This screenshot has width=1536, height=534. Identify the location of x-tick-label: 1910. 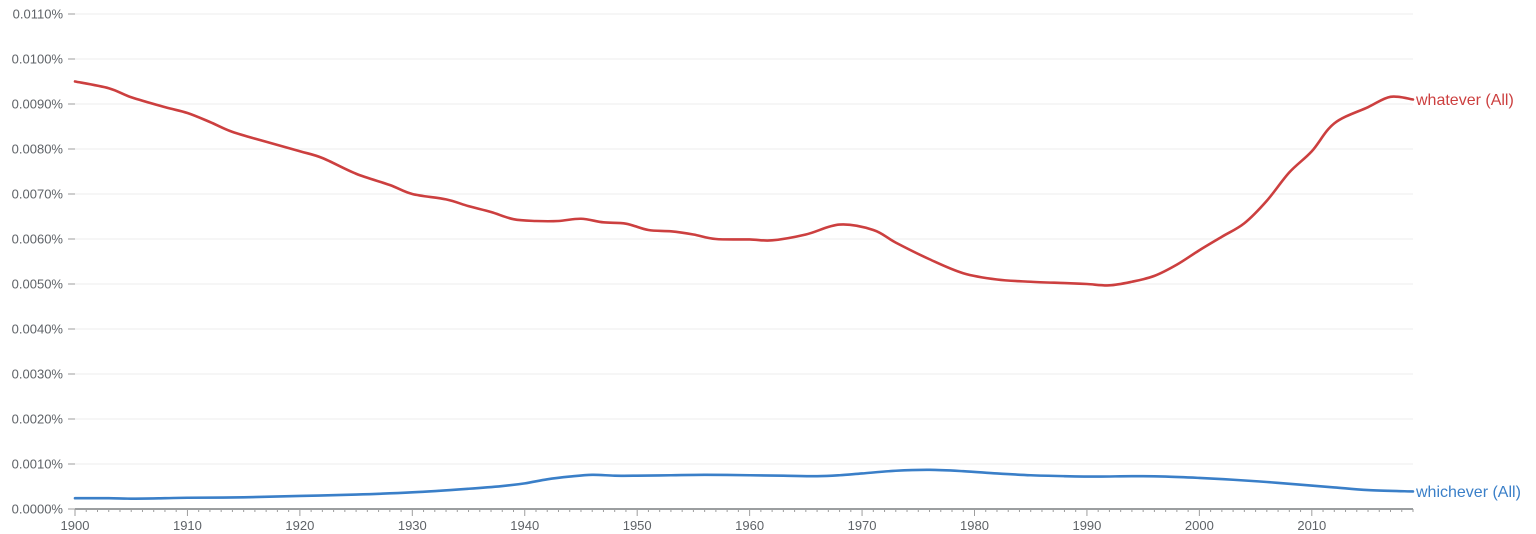
(187, 525).